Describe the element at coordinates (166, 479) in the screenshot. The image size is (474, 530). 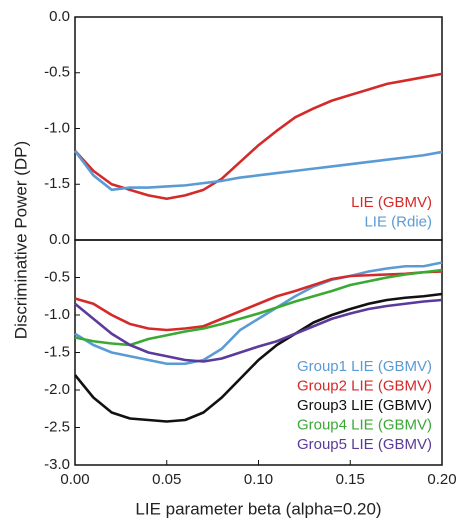
I see `x-tick-label: 0.05` at that location.